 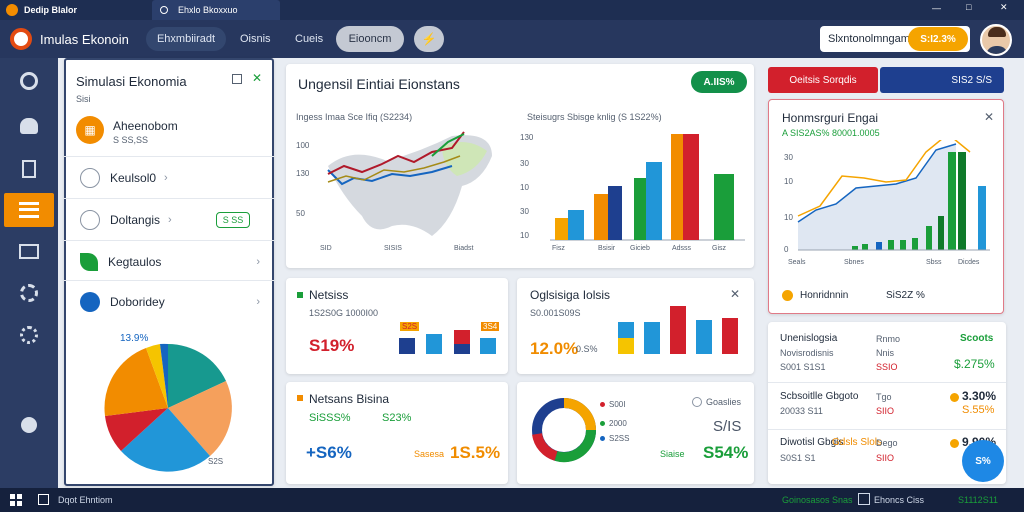 What do you see at coordinates (16, 500) in the screenshot?
I see `windows-icon` at bounding box center [16, 500].